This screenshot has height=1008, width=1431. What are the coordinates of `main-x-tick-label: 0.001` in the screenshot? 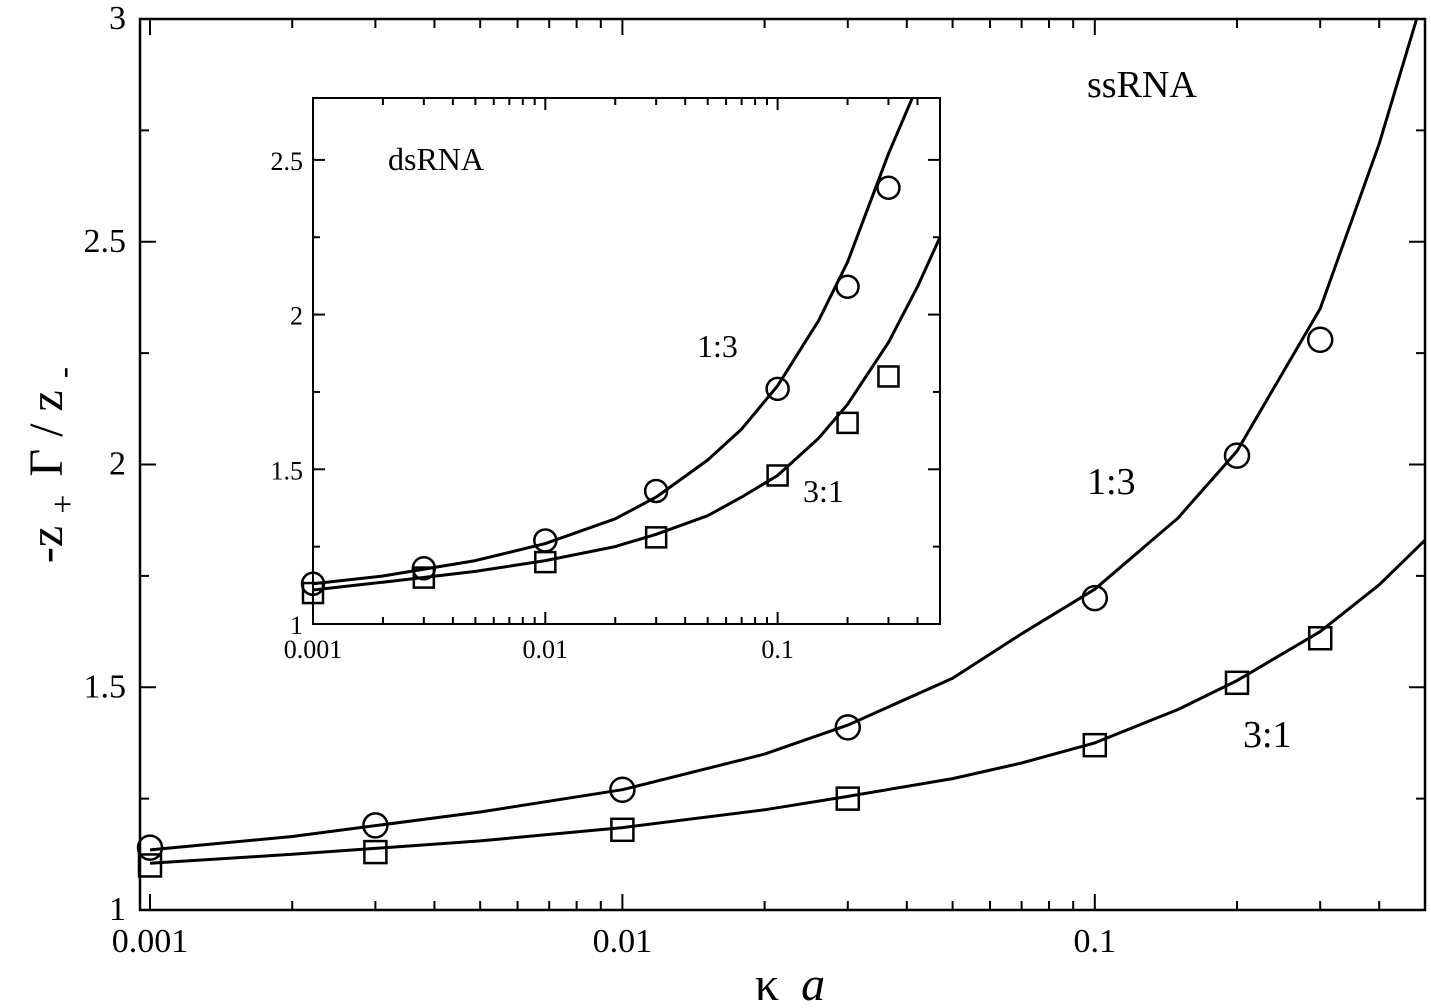 It's located at (150, 941).